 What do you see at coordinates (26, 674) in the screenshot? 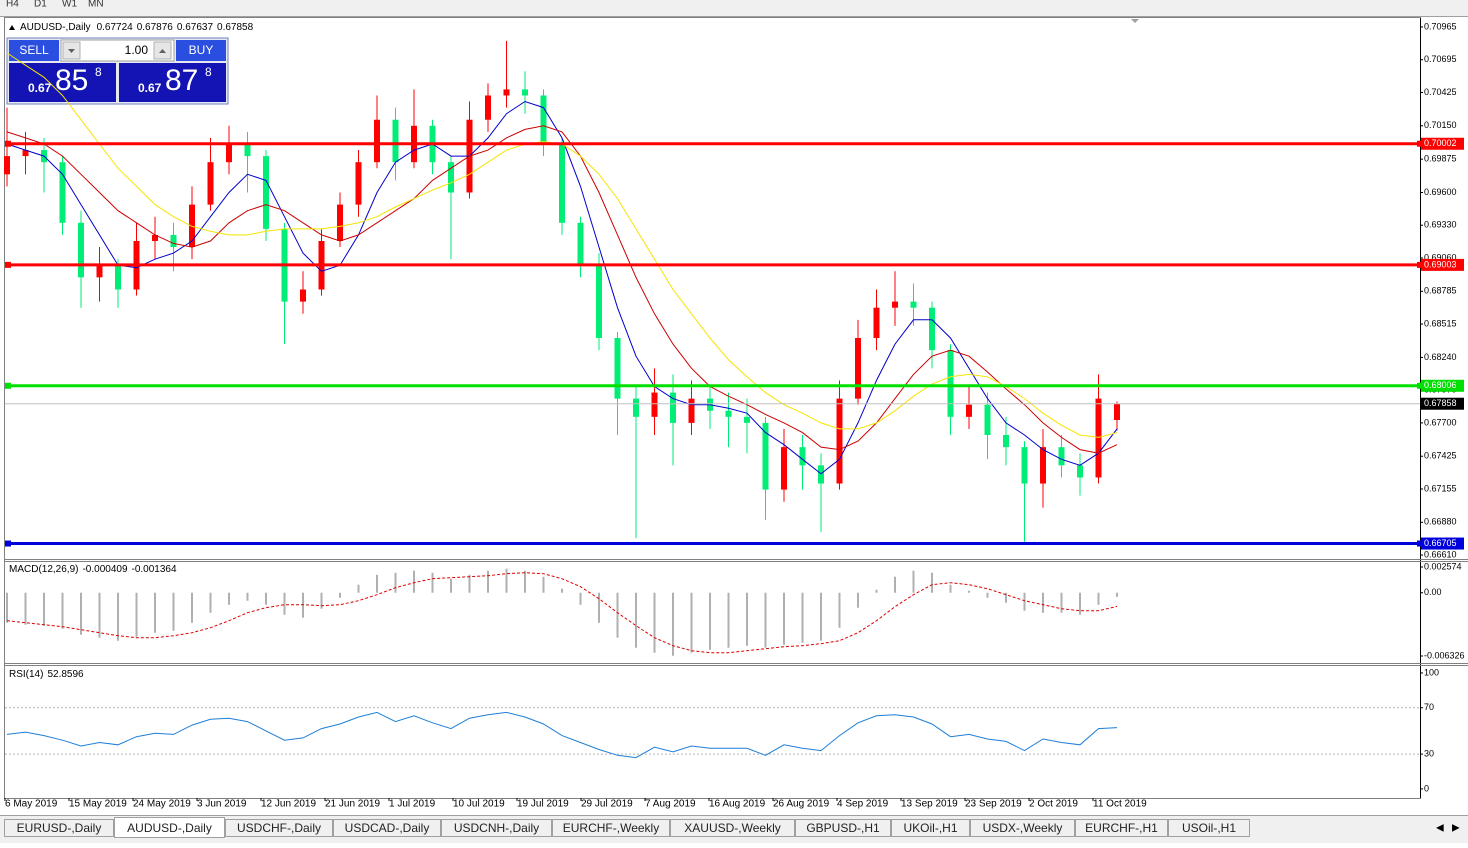
I see `indicator-name: RSI(14)` at bounding box center [26, 674].